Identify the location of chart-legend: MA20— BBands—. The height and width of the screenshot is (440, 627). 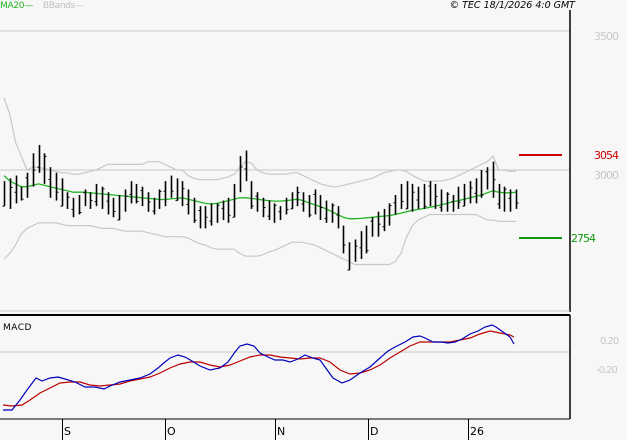
(42, 6).